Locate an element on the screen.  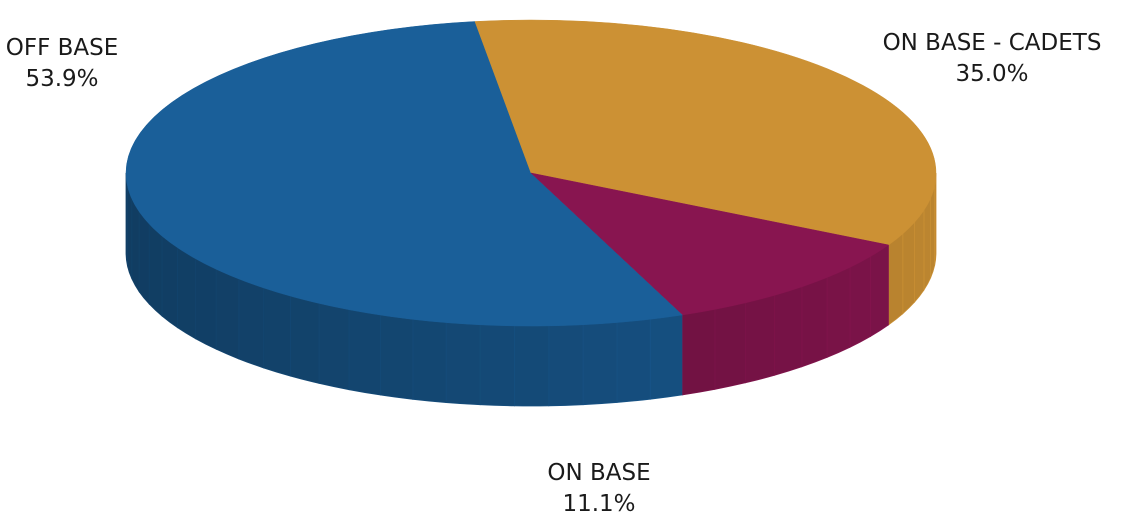
slice-name: OFF BASE is located at coordinates (62, 48).